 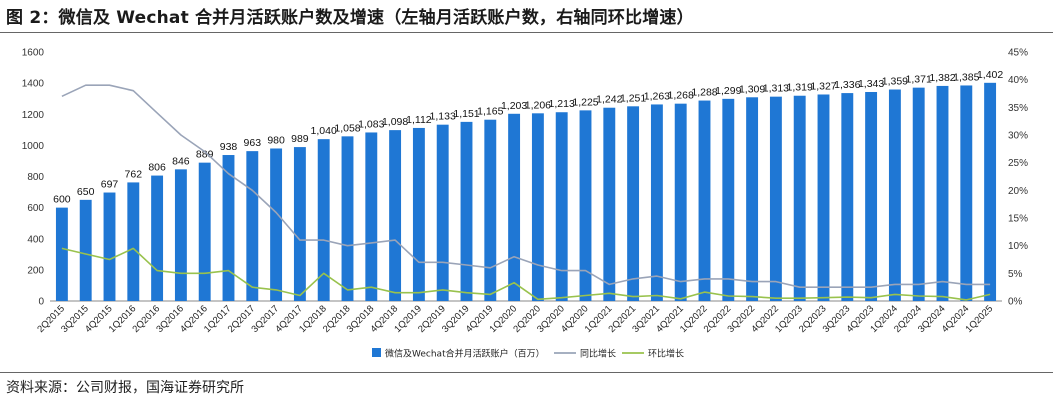 What do you see at coordinates (514, 106) in the screenshot?
I see `bar-data-label: 1,203` at bounding box center [514, 106].